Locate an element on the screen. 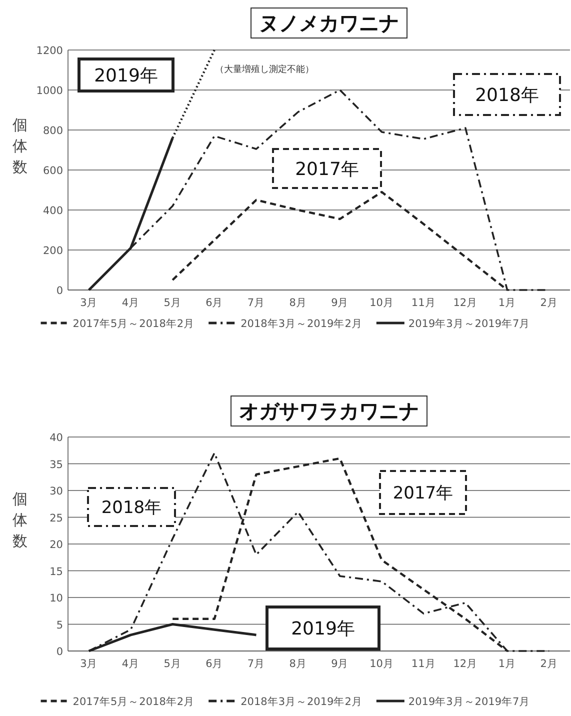 The image size is (571, 716). y-tick-label: 600 is located at coordinates (52, 171).